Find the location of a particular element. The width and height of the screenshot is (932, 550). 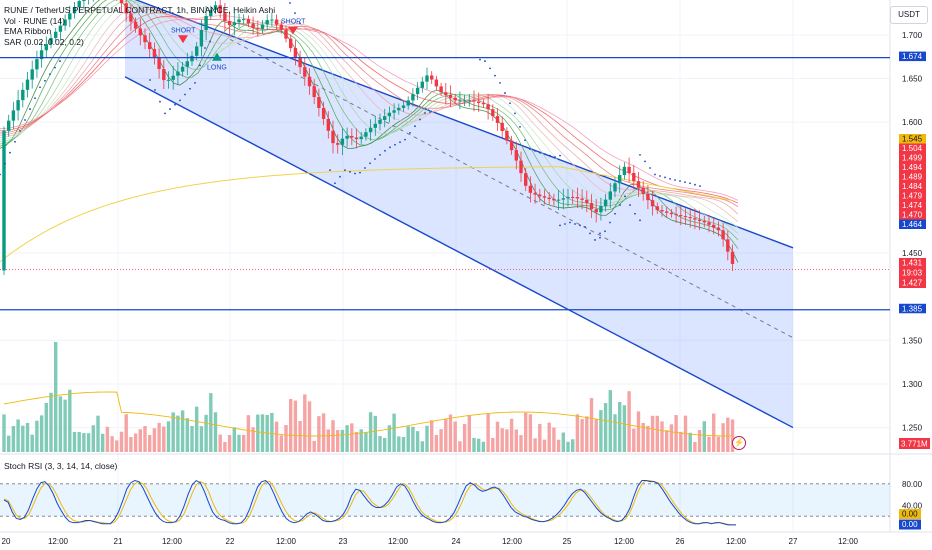

price-badge-label: 1.484 is located at coordinates (912, 186).